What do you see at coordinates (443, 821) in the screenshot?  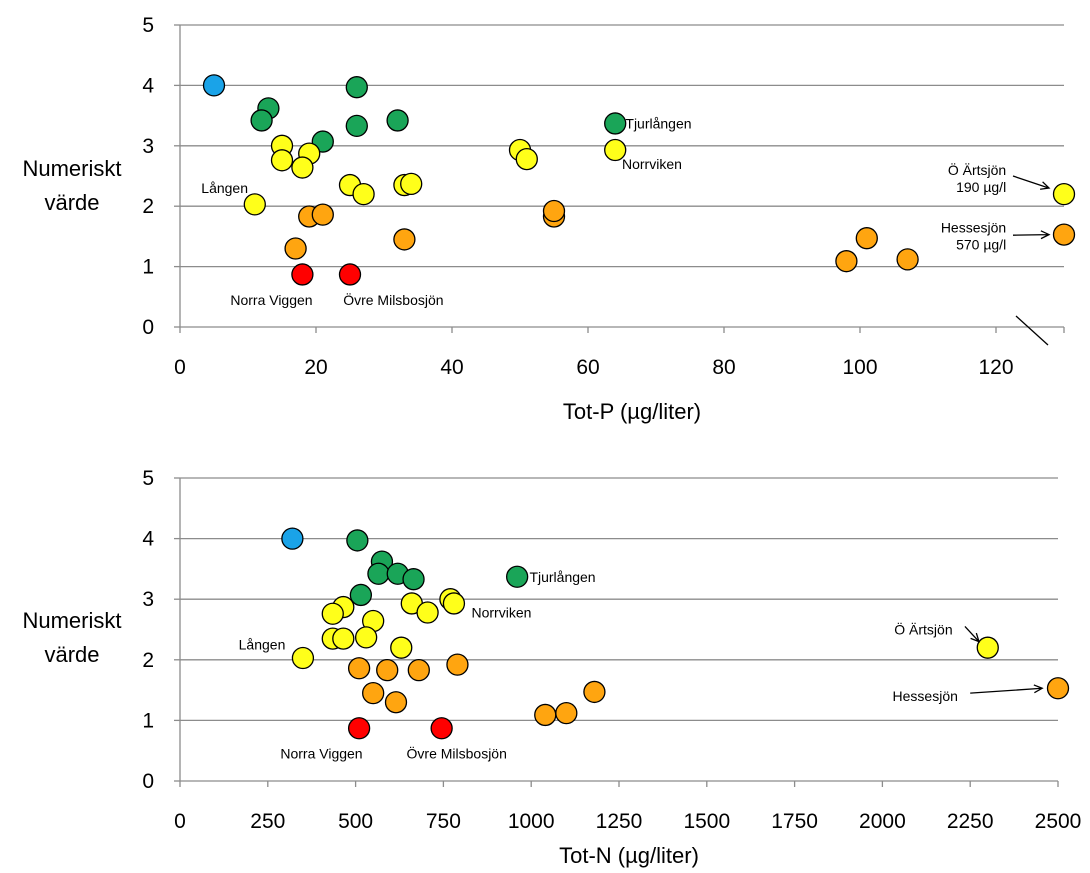 I see `x-tick-label: 750` at bounding box center [443, 821].